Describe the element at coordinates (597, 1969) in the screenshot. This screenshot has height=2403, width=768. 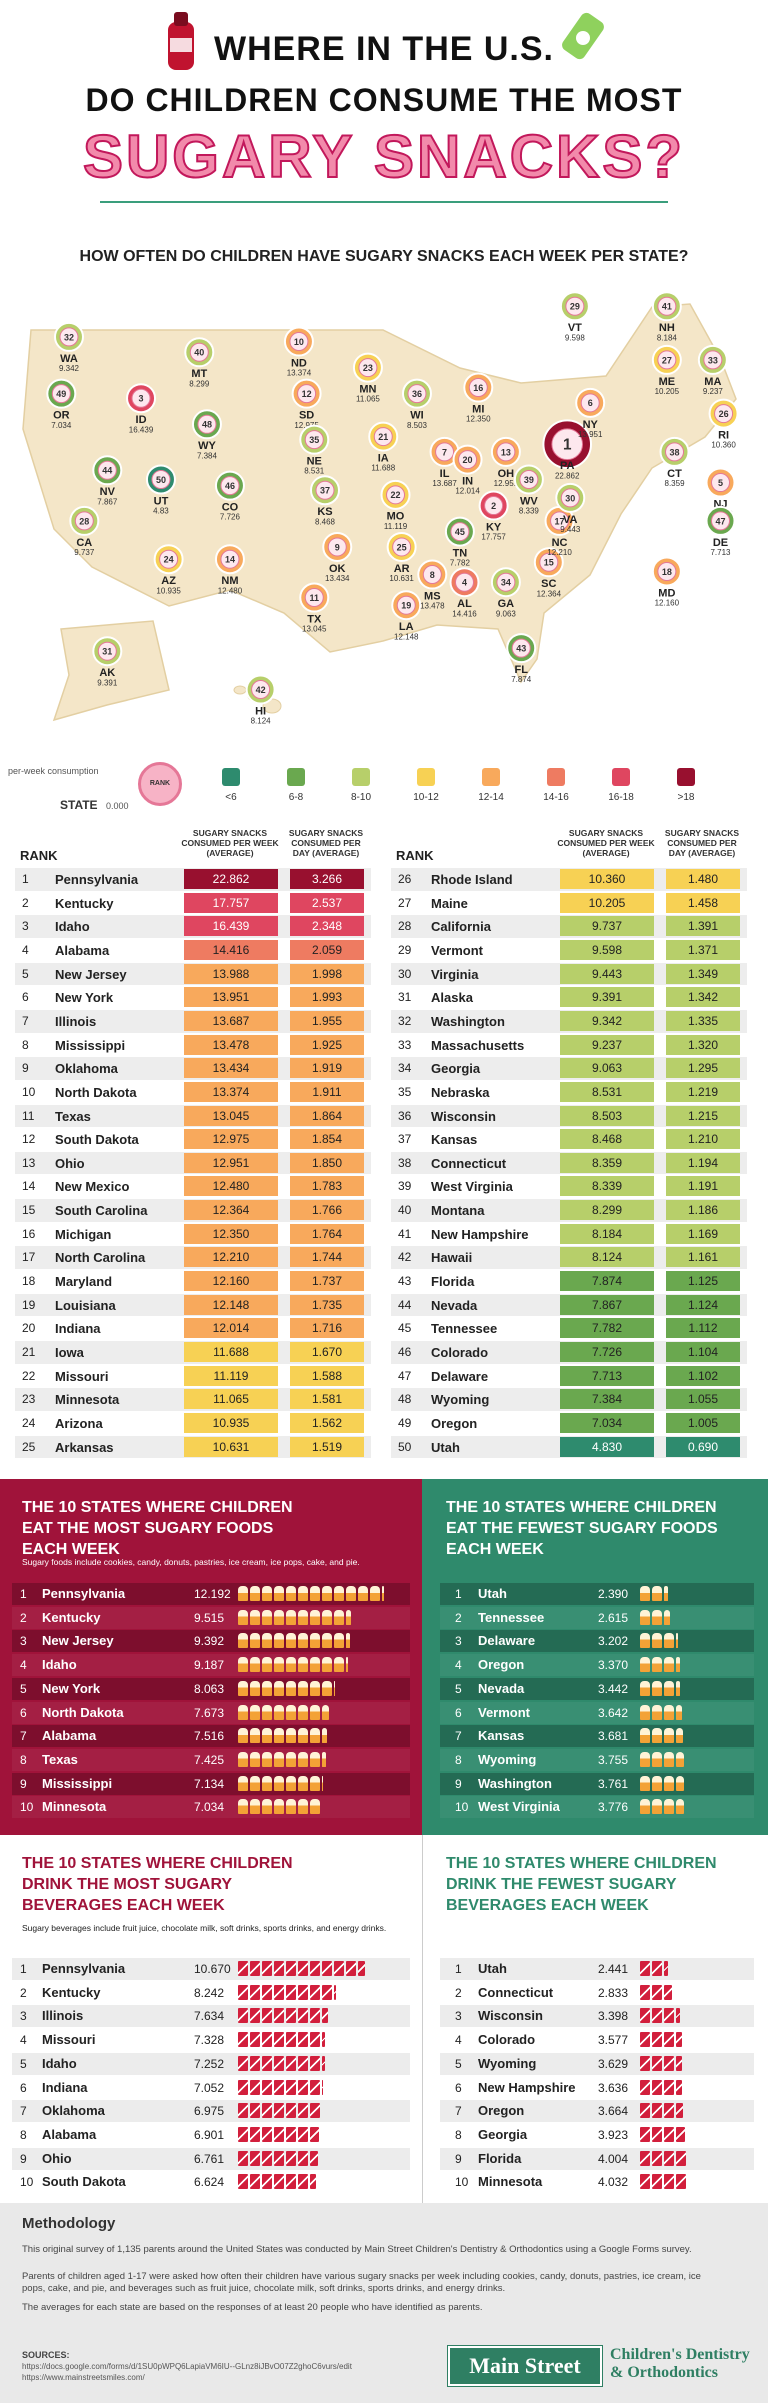
I see `panel-row-bg` at that location.